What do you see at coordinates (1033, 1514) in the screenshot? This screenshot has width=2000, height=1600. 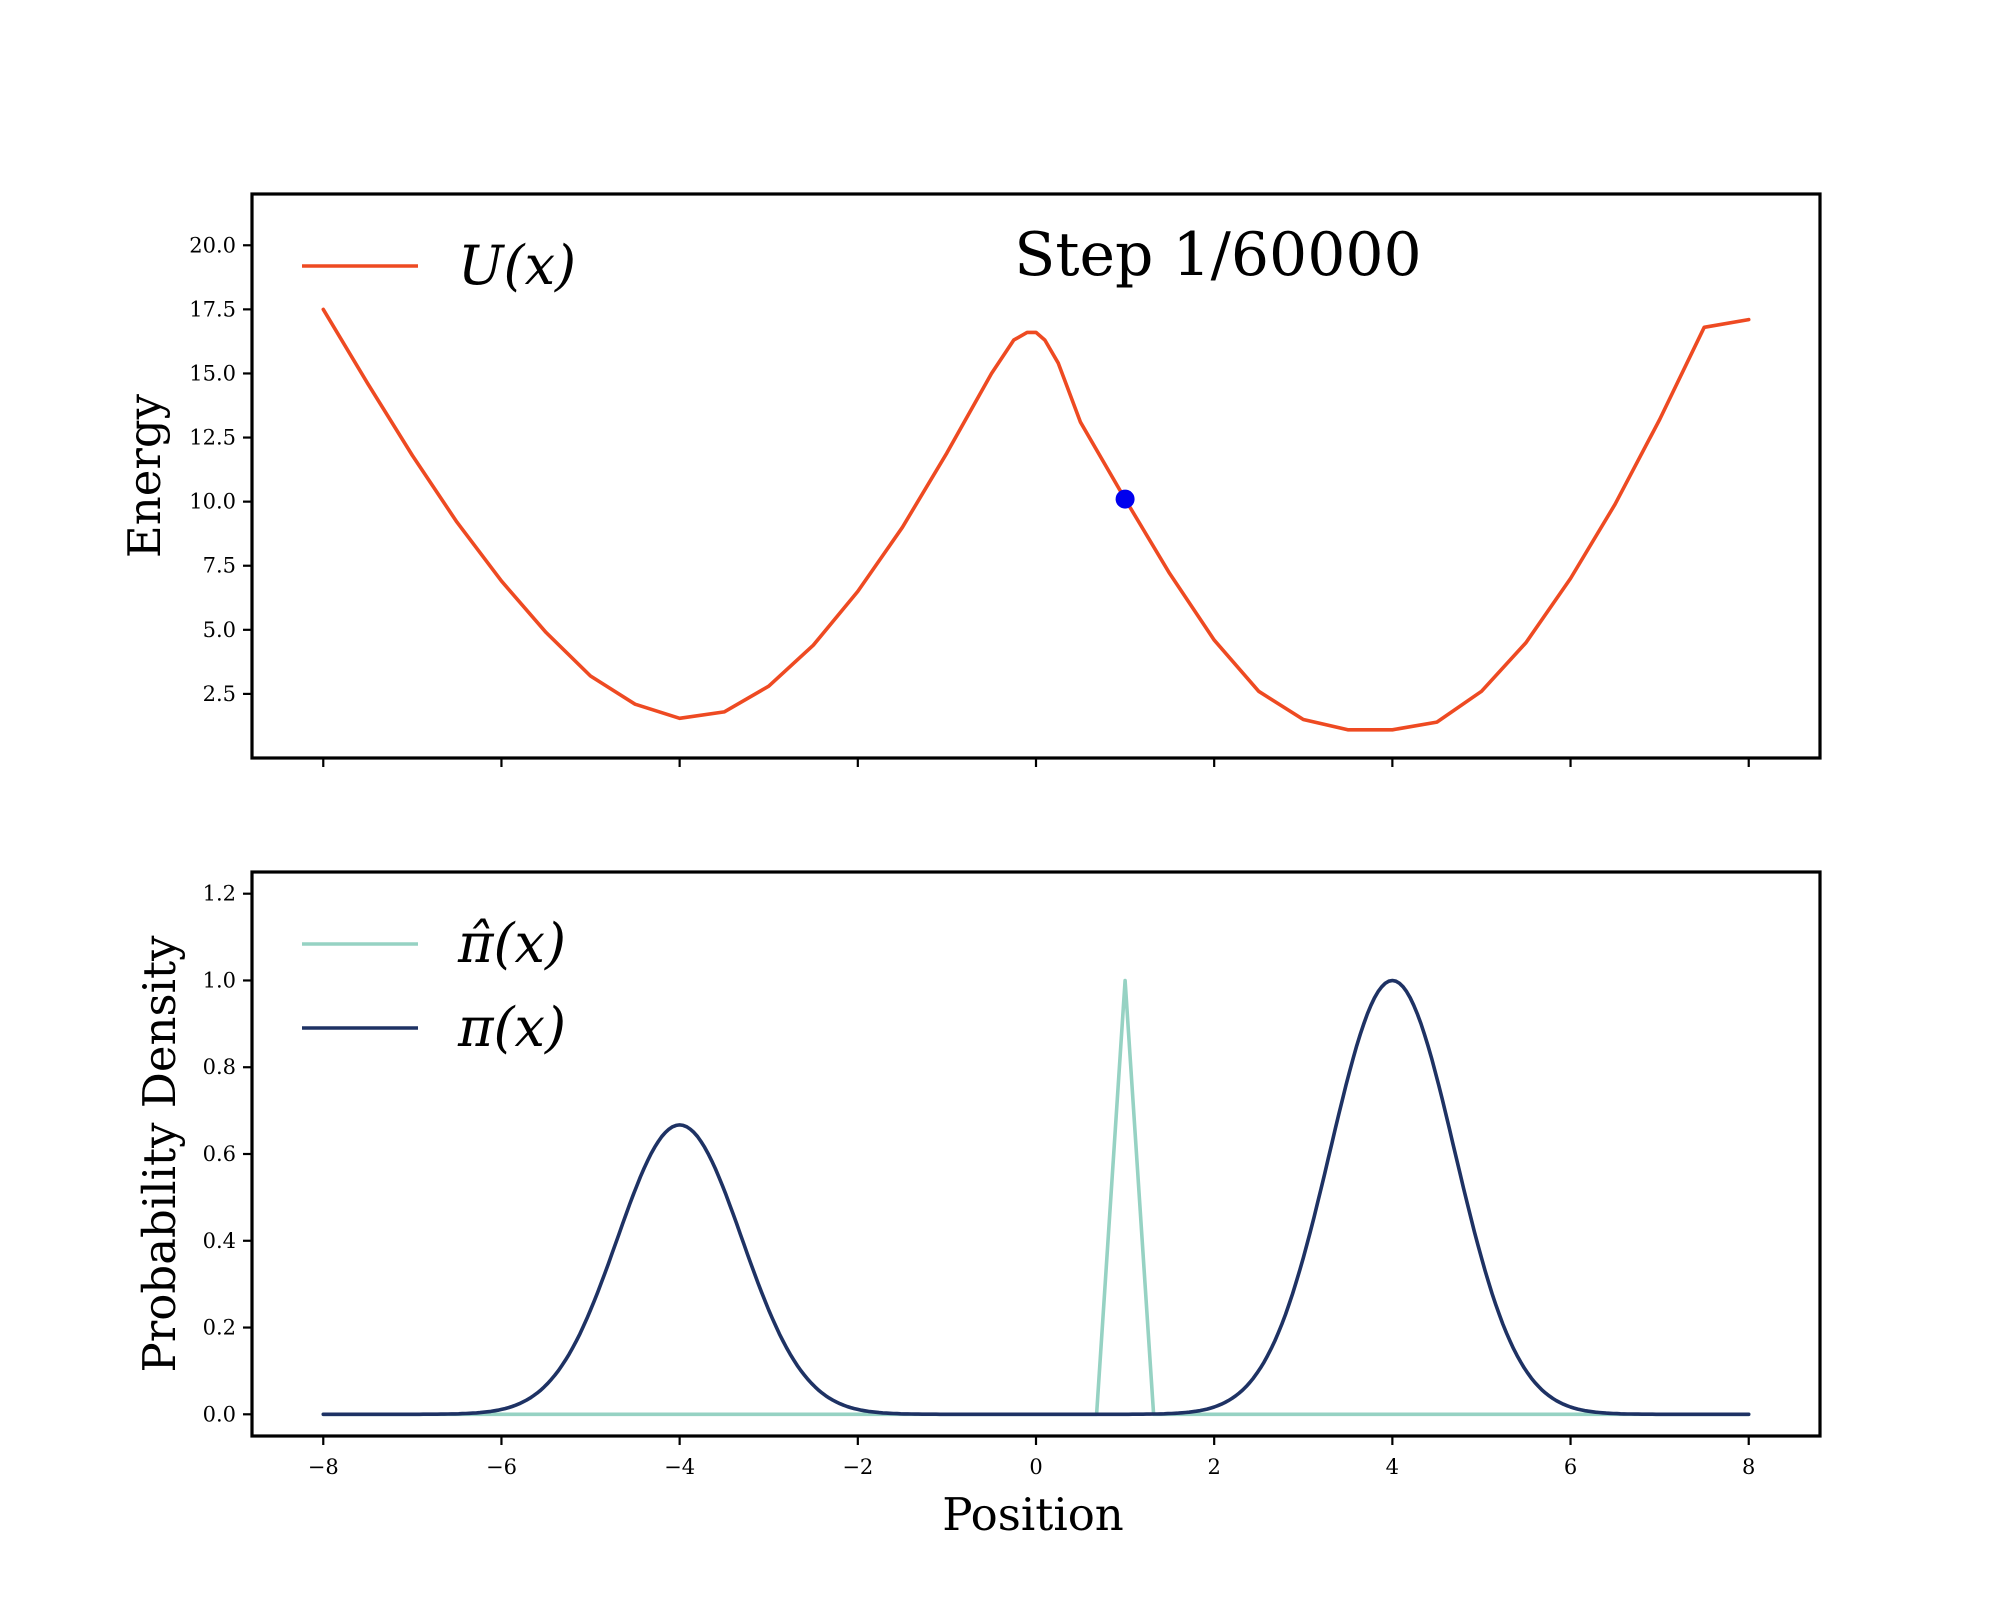 I see `x-axis-label: Position` at bounding box center [1033, 1514].